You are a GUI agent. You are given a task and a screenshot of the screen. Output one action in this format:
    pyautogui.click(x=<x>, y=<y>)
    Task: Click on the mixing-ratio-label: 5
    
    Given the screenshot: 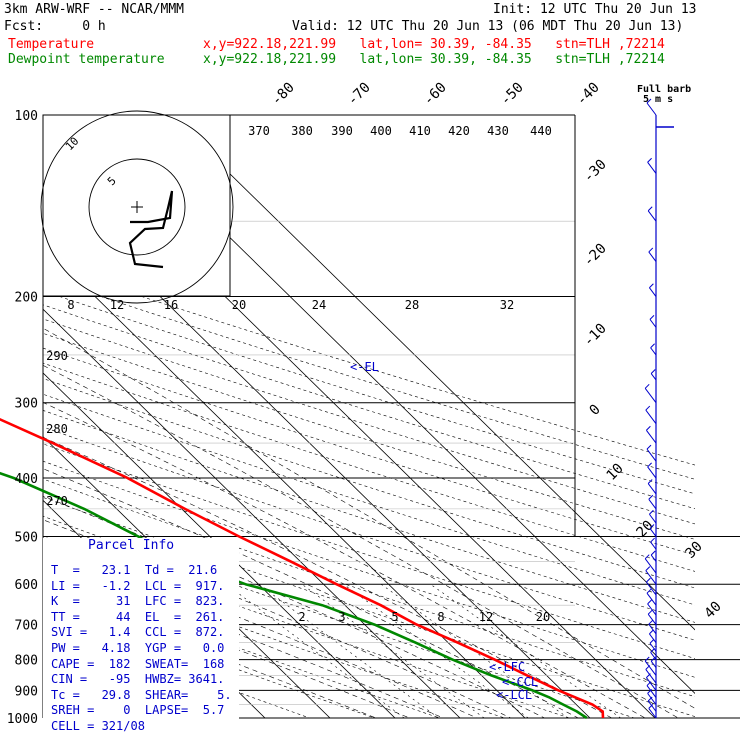 What is the action you would take?
    pyautogui.click(x=394, y=617)
    